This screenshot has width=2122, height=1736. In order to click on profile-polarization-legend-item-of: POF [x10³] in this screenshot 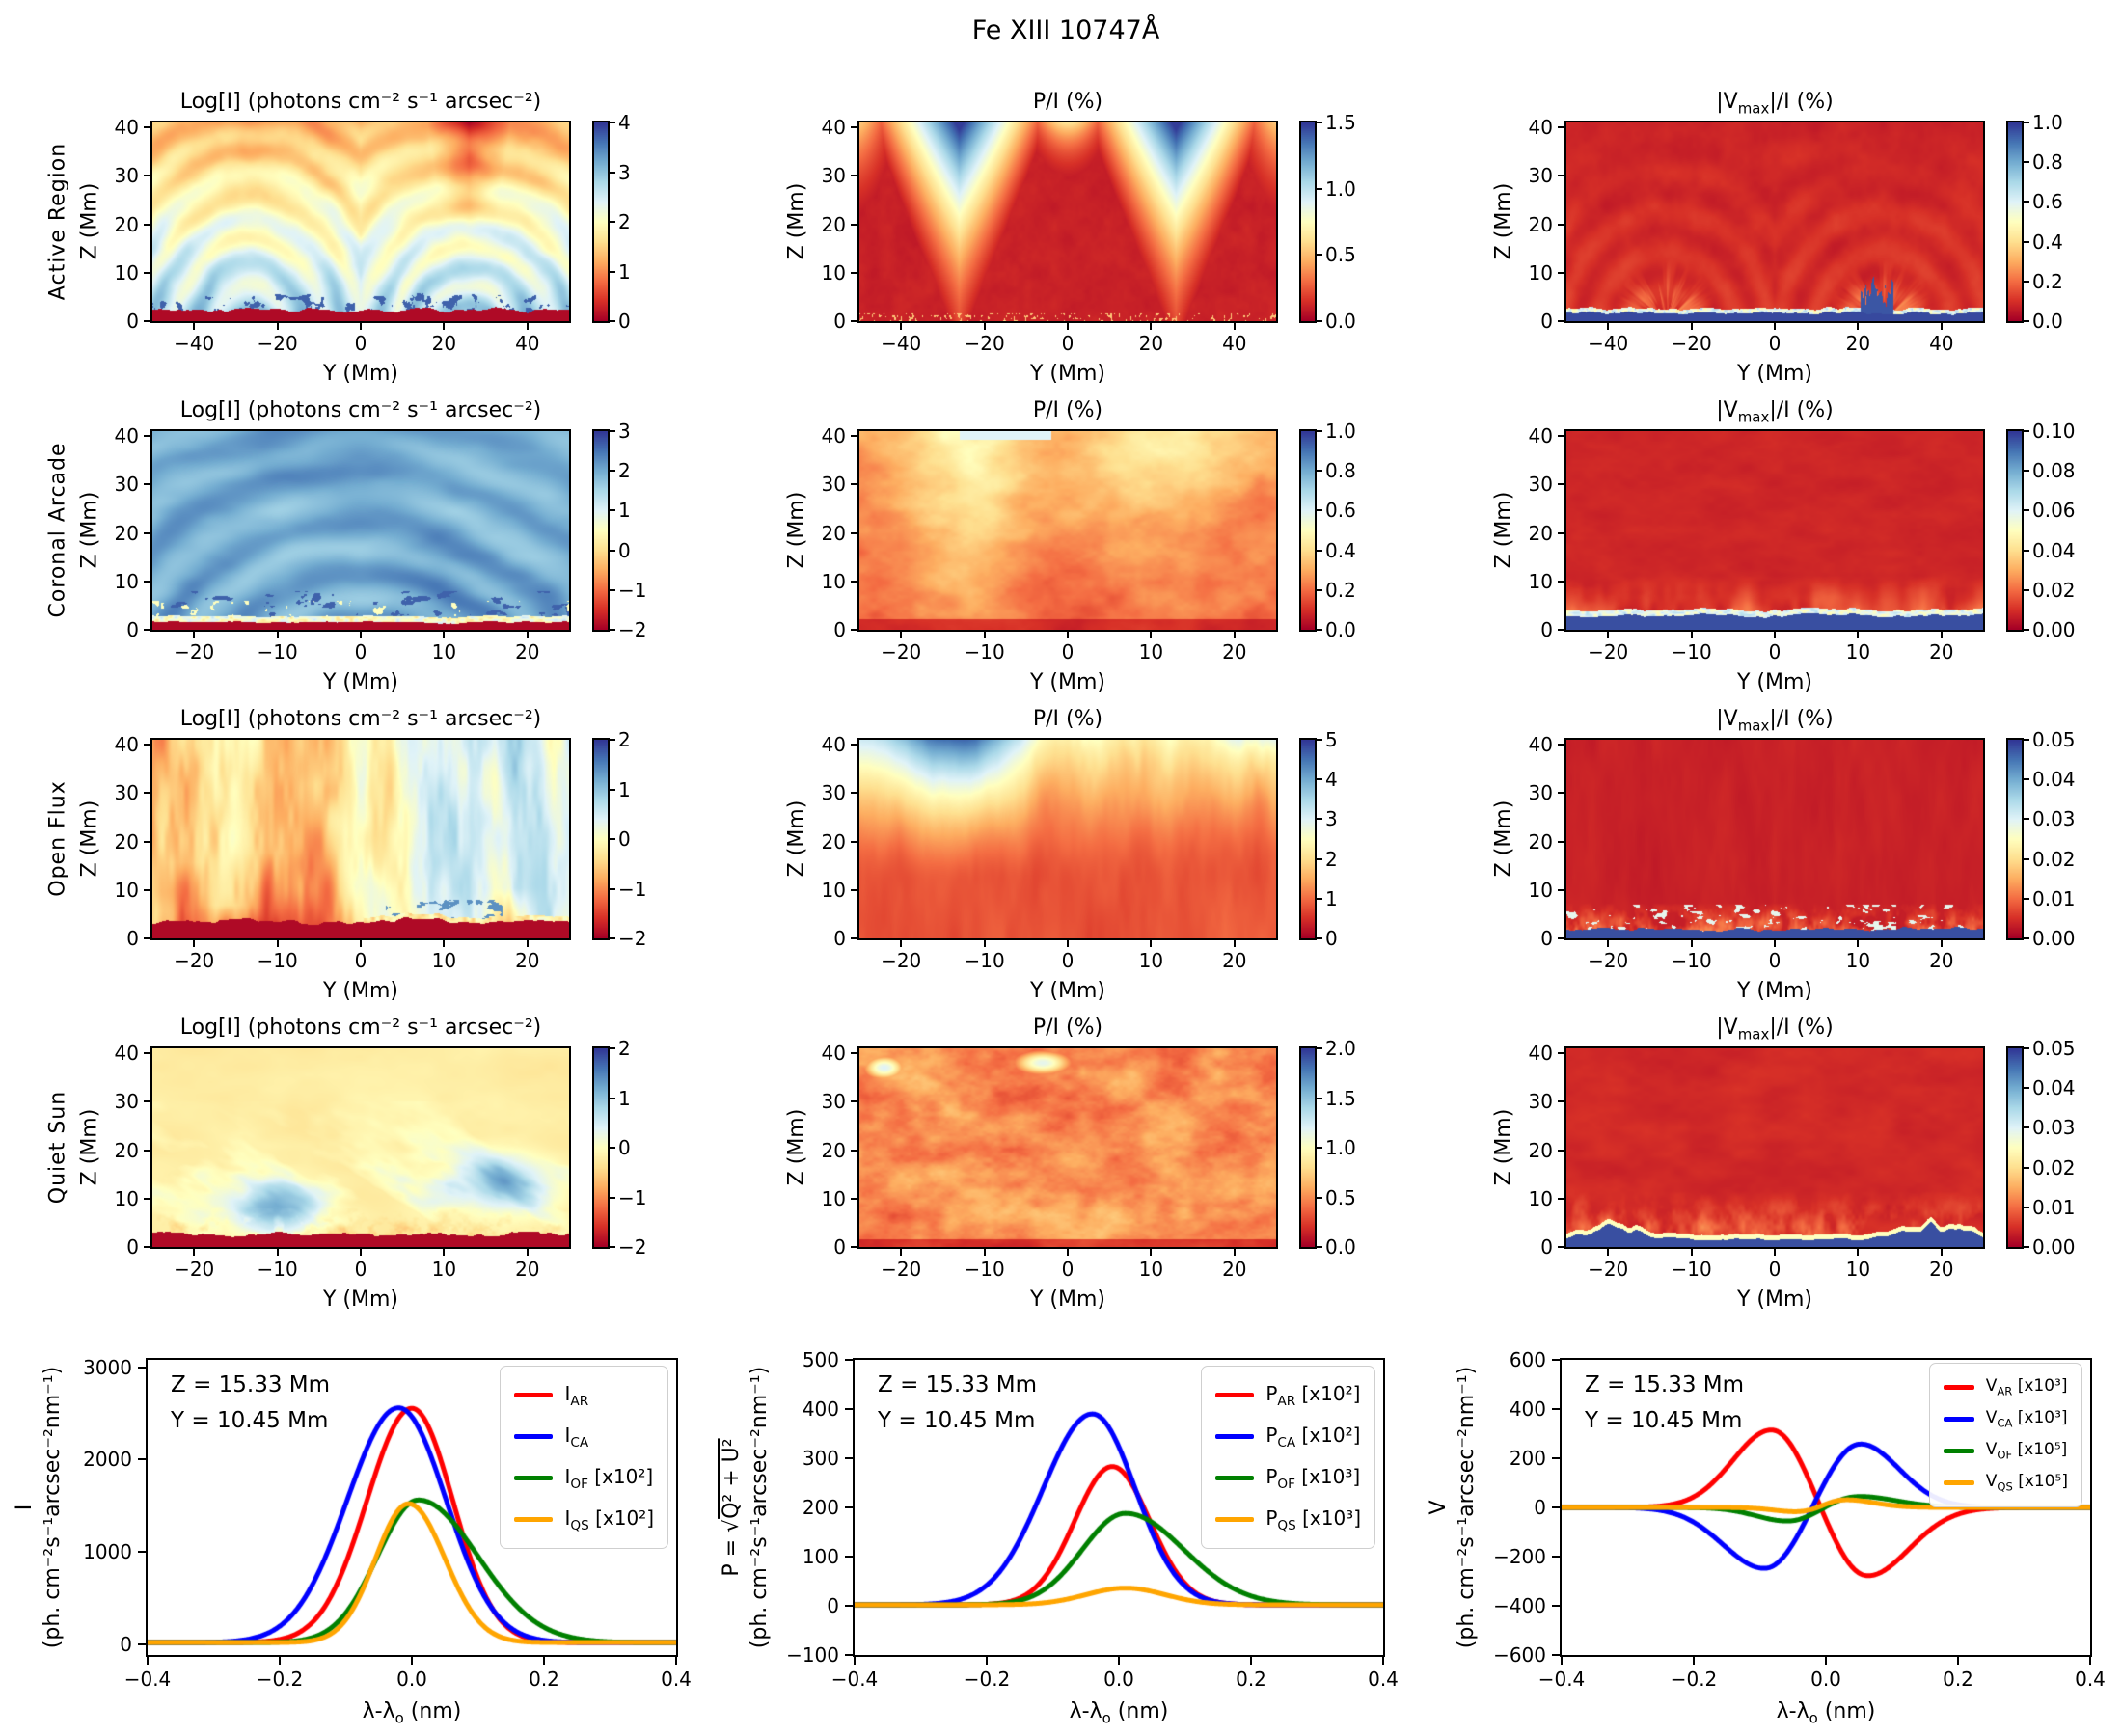, I will do `click(1288, 1478)`.